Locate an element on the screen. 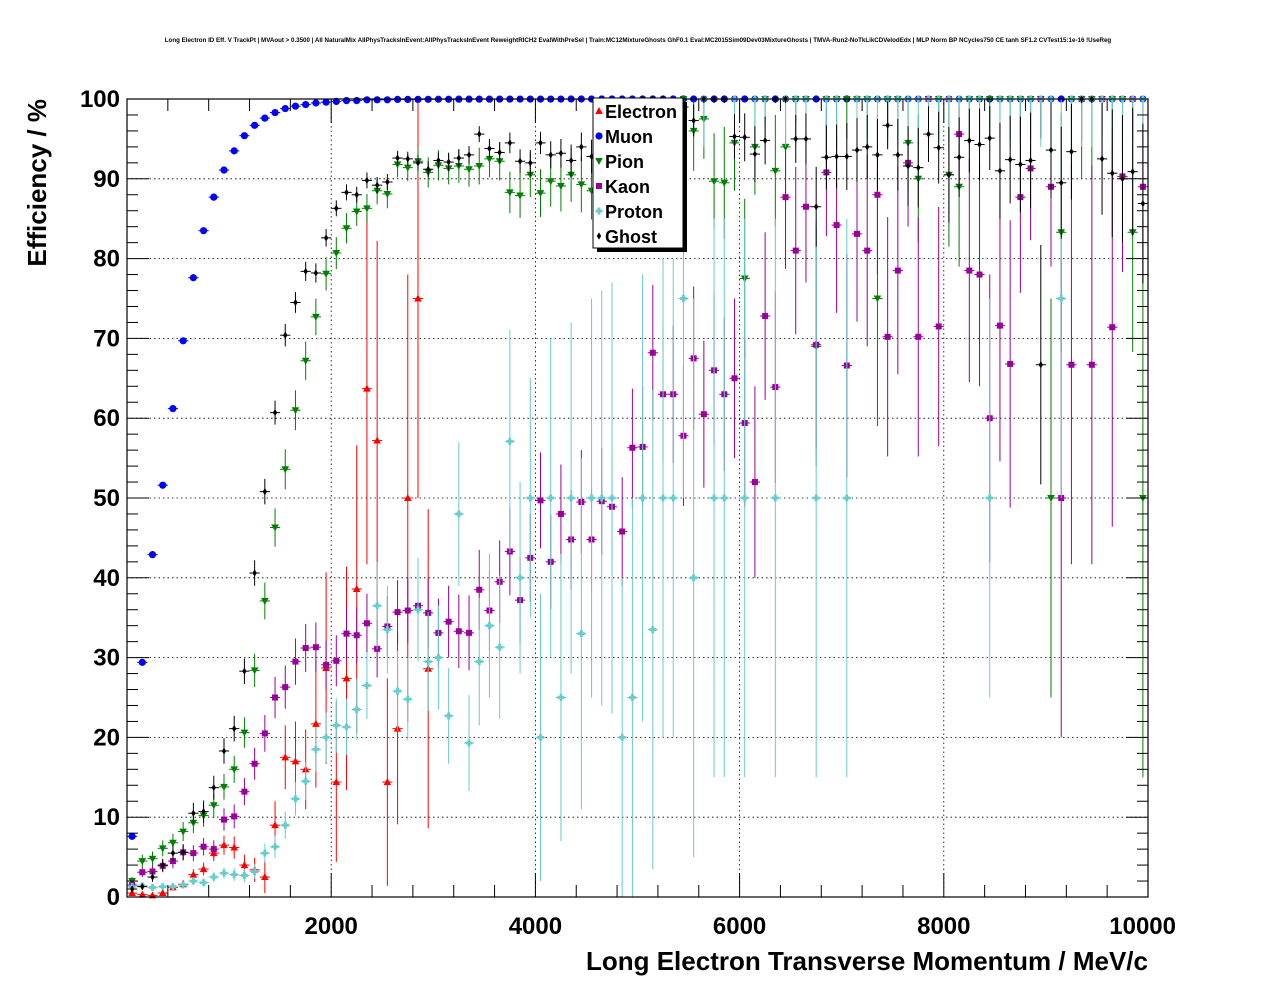 The image size is (1276, 996). legend-marker-ghost is located at coordinates (599, 236).